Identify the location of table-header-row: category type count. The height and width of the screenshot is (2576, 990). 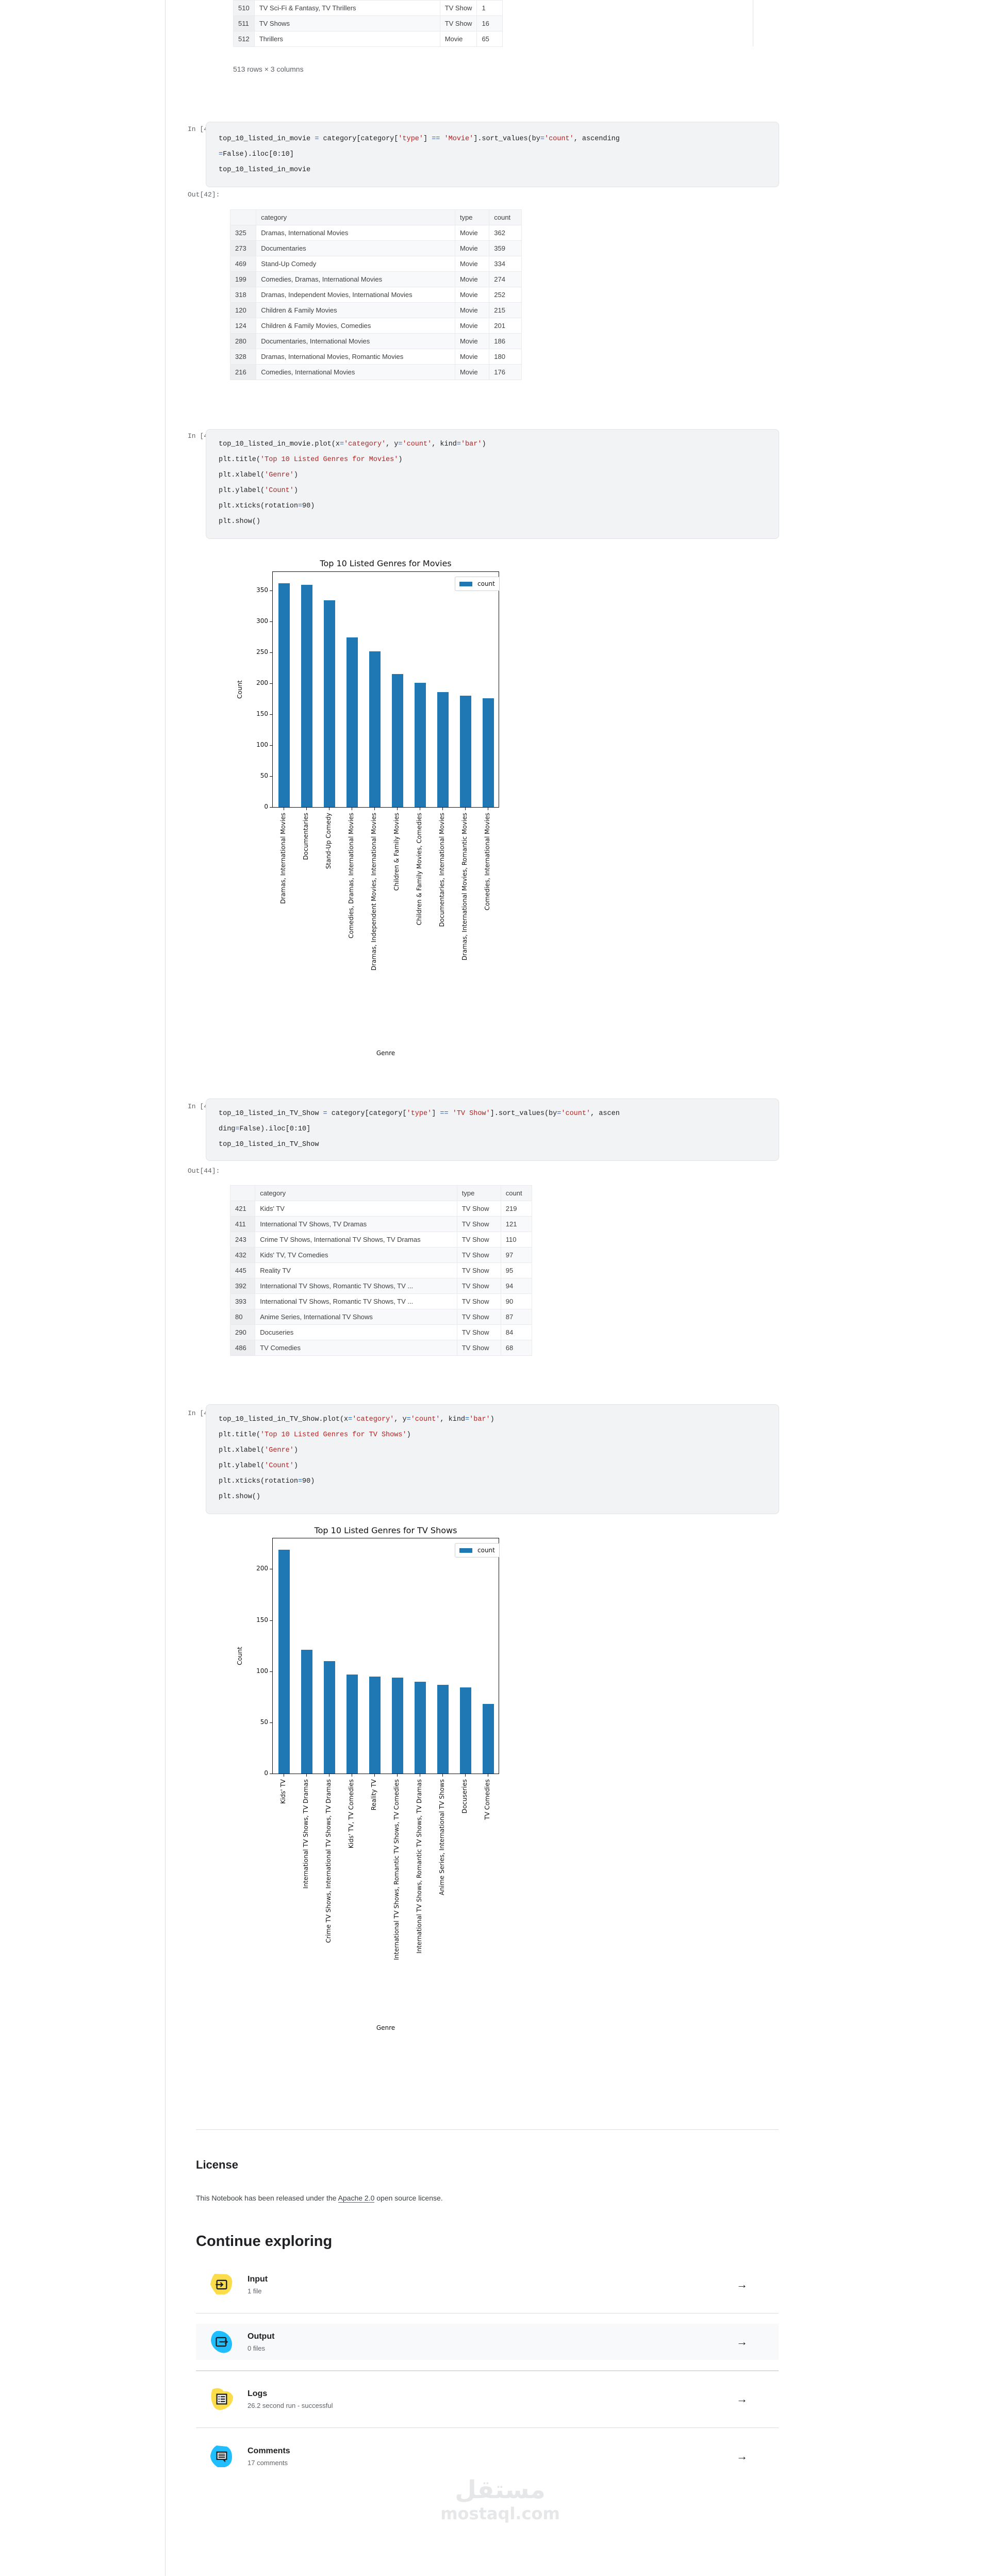
(381, 1193).